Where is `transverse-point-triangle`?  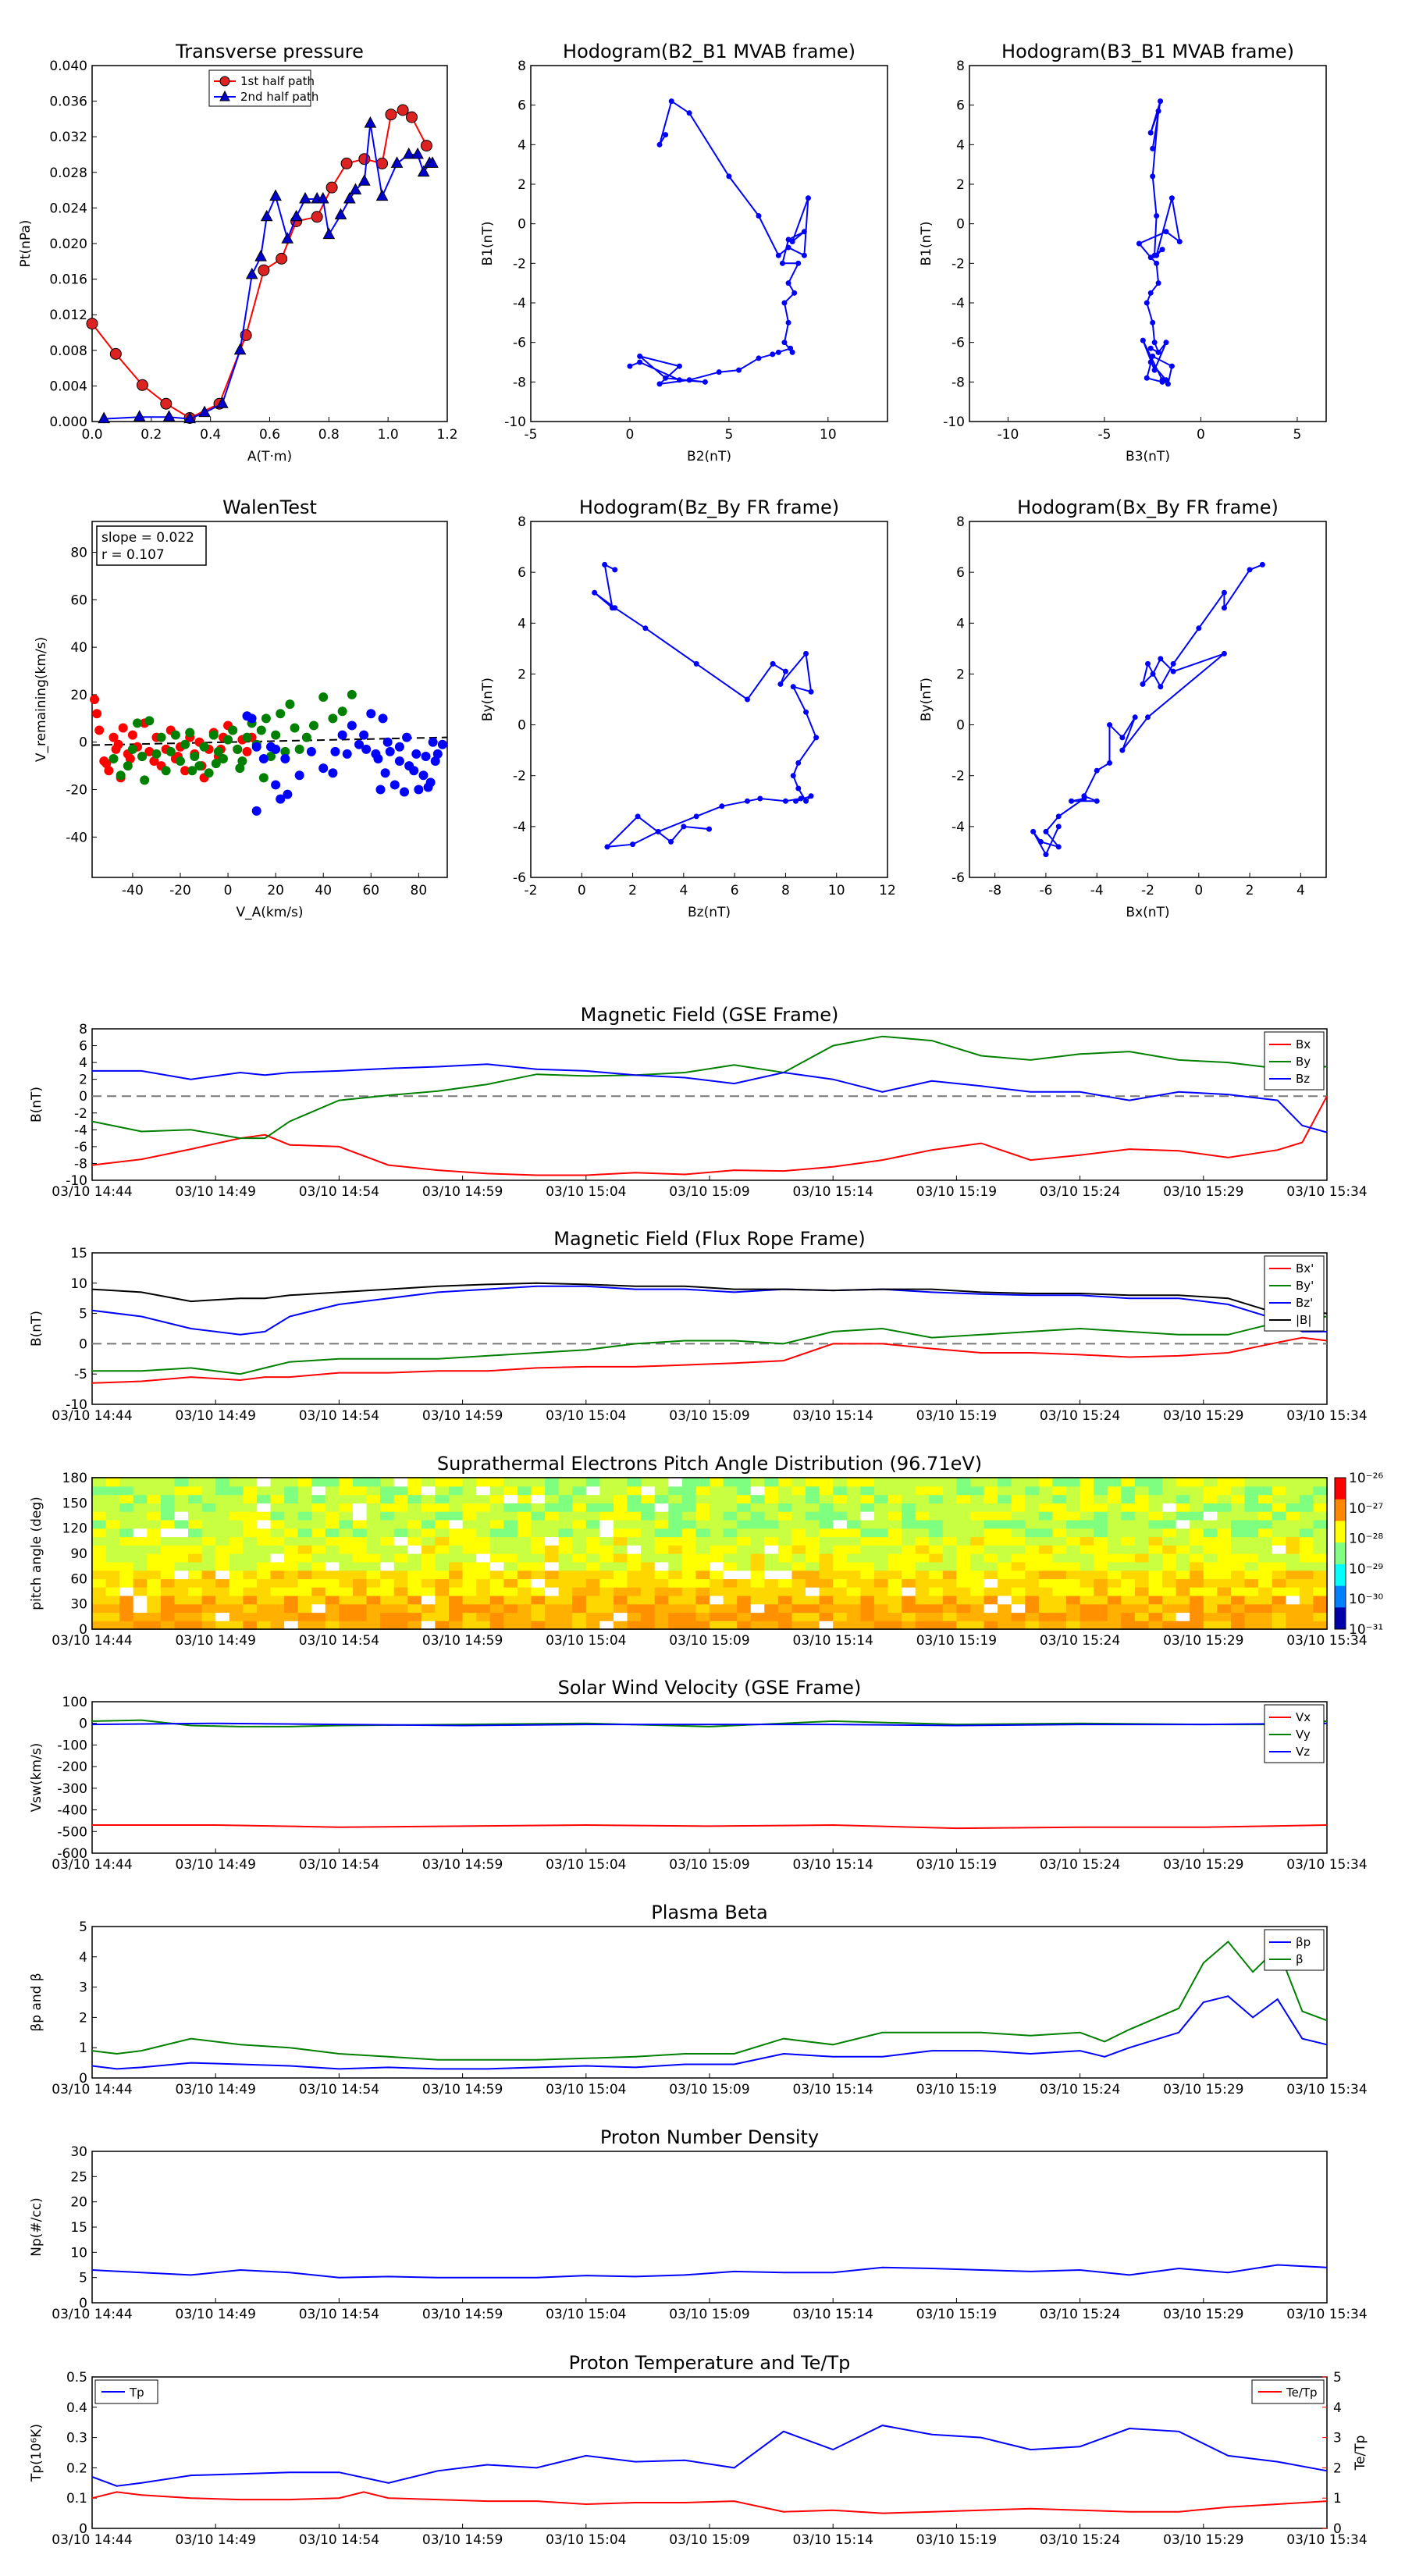 transverse-point-triangle is located at coordinates (409, 153).